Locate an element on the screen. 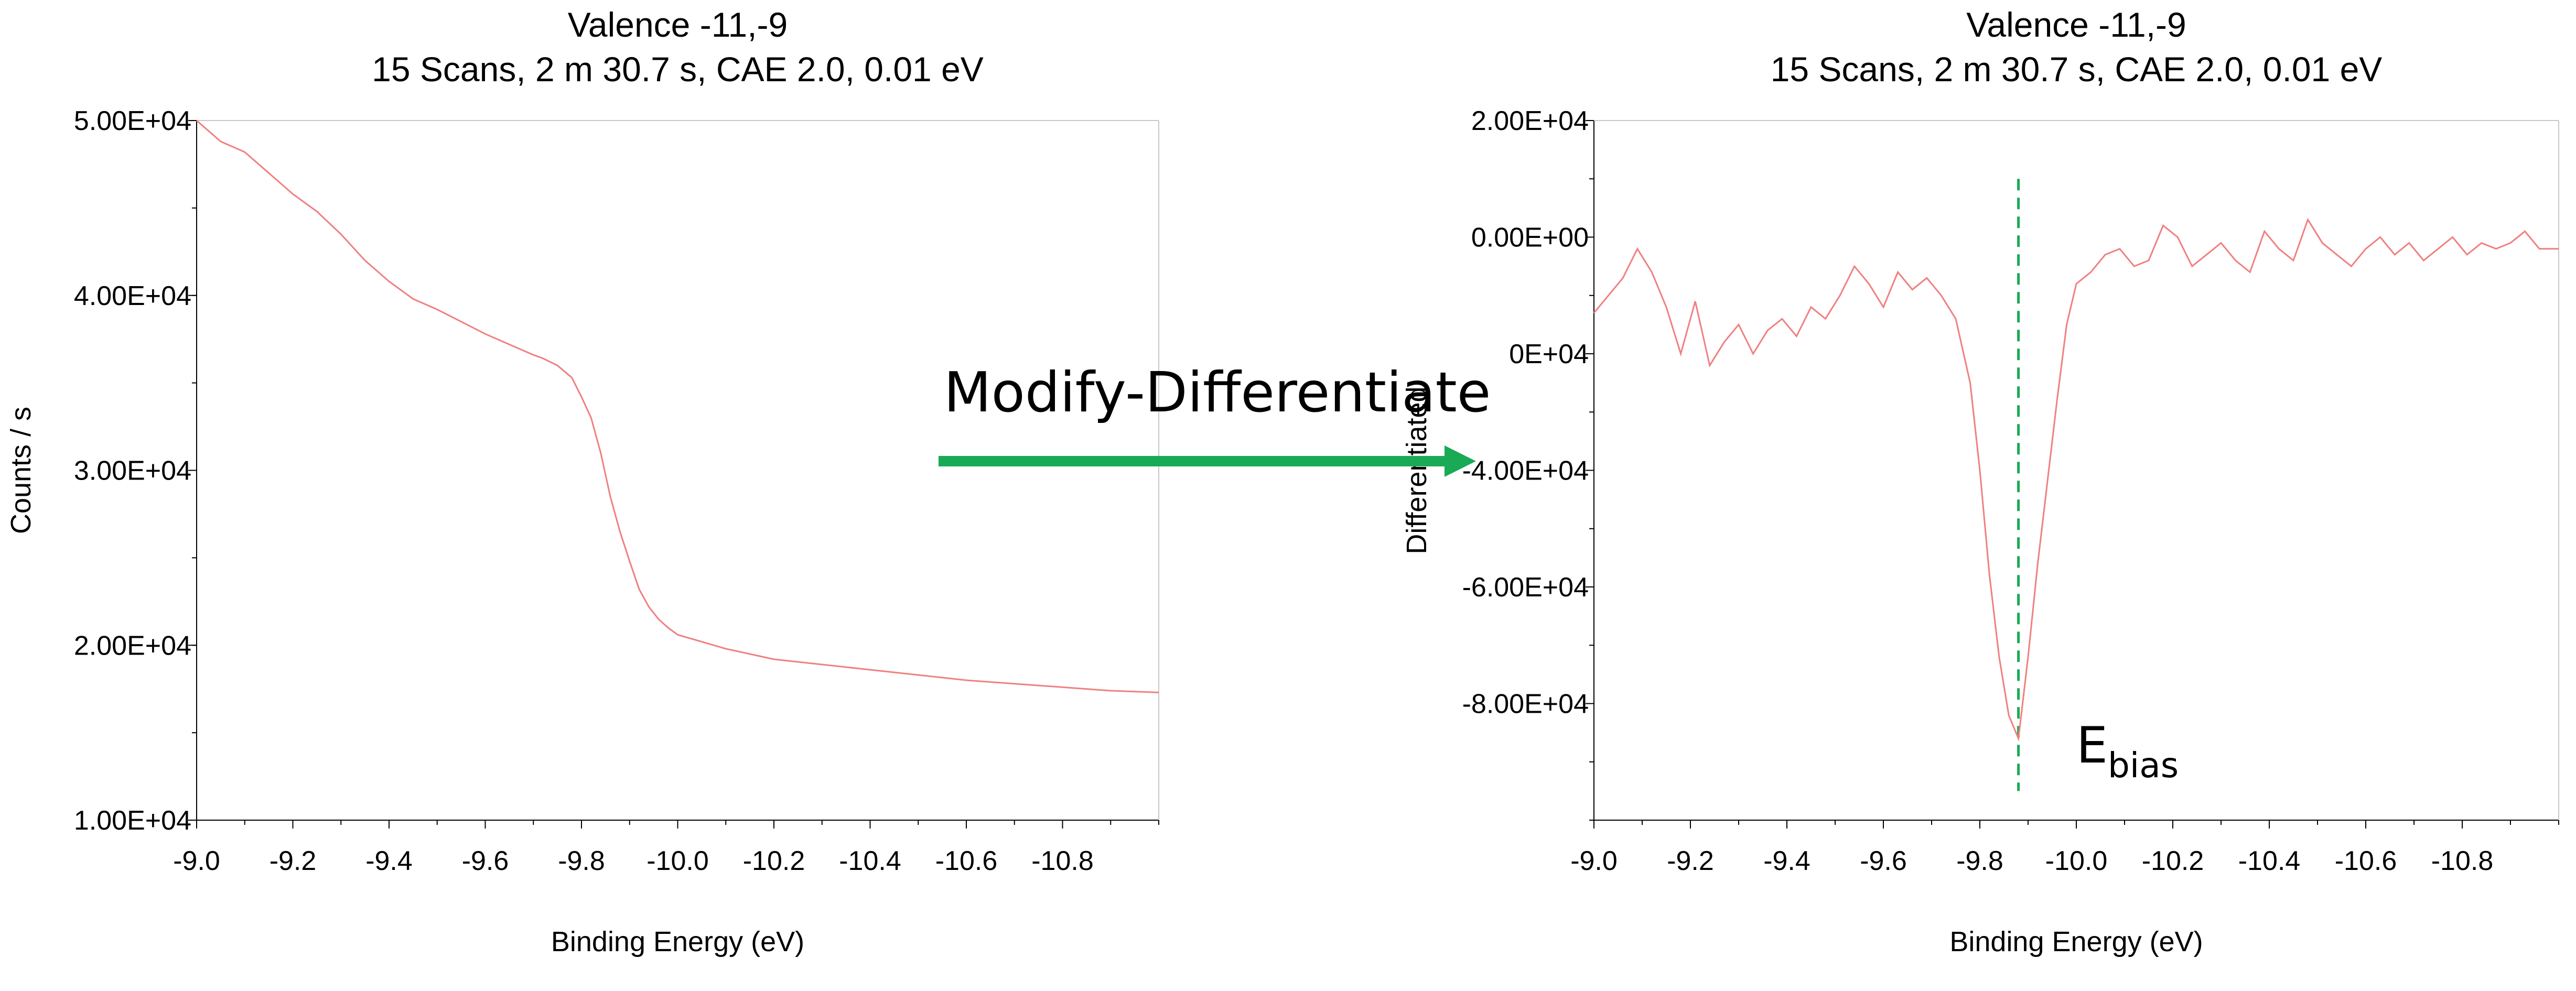  y-tick-label: 0E+04 is located at coordinates (1549, 354).